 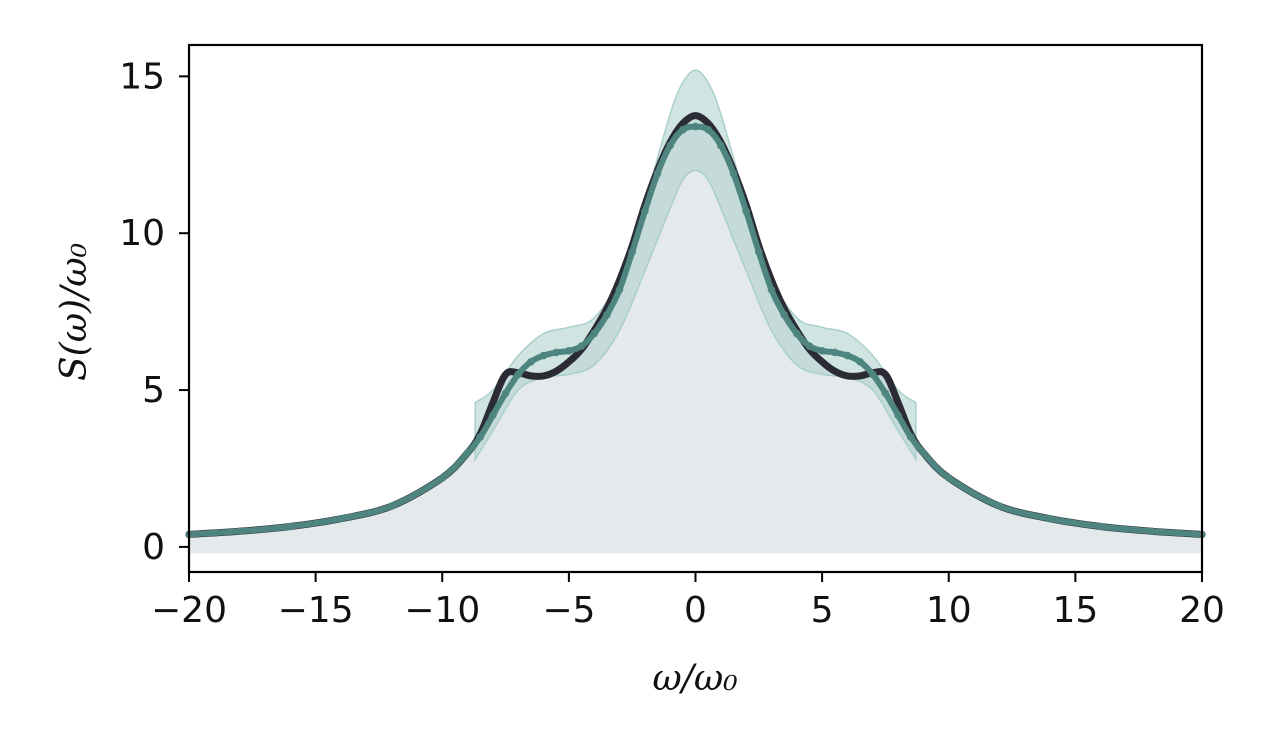 I want to click on x-tick-label: −5, so click(x=568, y=610).